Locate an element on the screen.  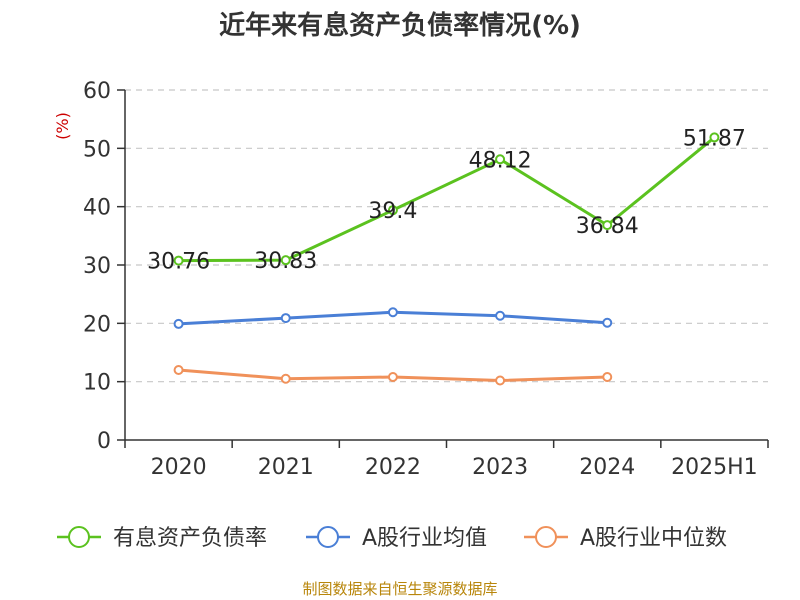
data-label: 36.84 is located at coordinates (607, 226).